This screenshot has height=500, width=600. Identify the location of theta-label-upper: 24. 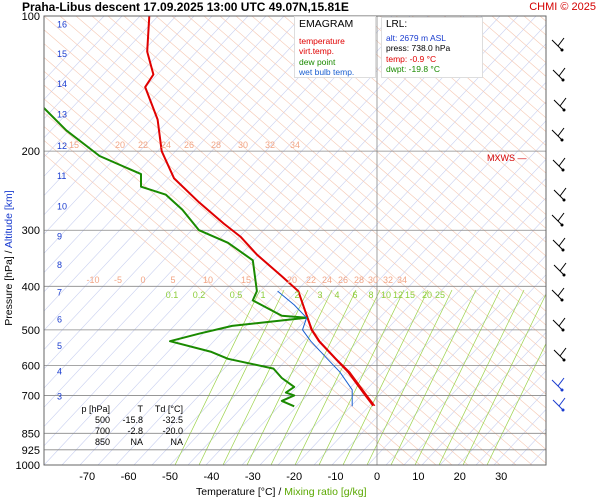
(166, 145).